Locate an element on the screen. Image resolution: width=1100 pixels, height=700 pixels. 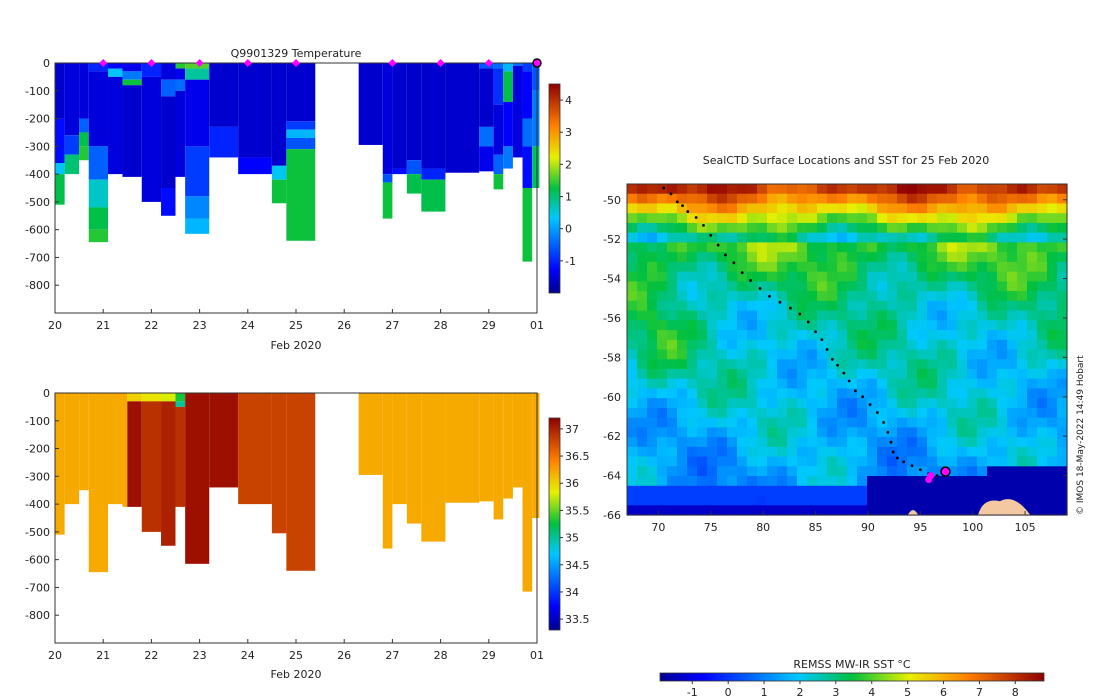
track-point is located at coordinates (884, 422).